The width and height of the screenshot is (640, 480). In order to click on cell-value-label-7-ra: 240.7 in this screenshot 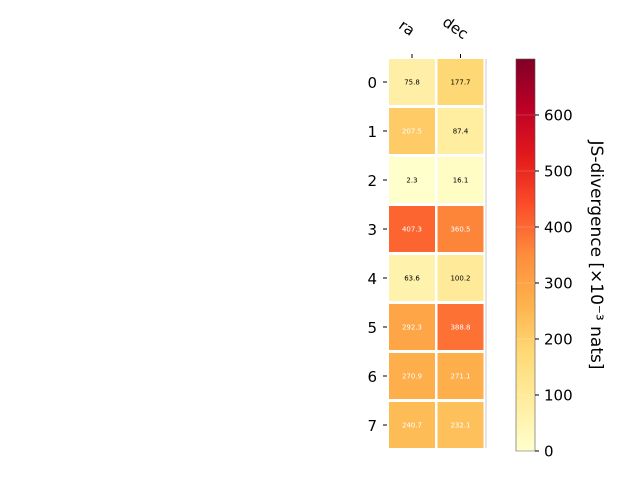, I will do `click(412, 426)`.